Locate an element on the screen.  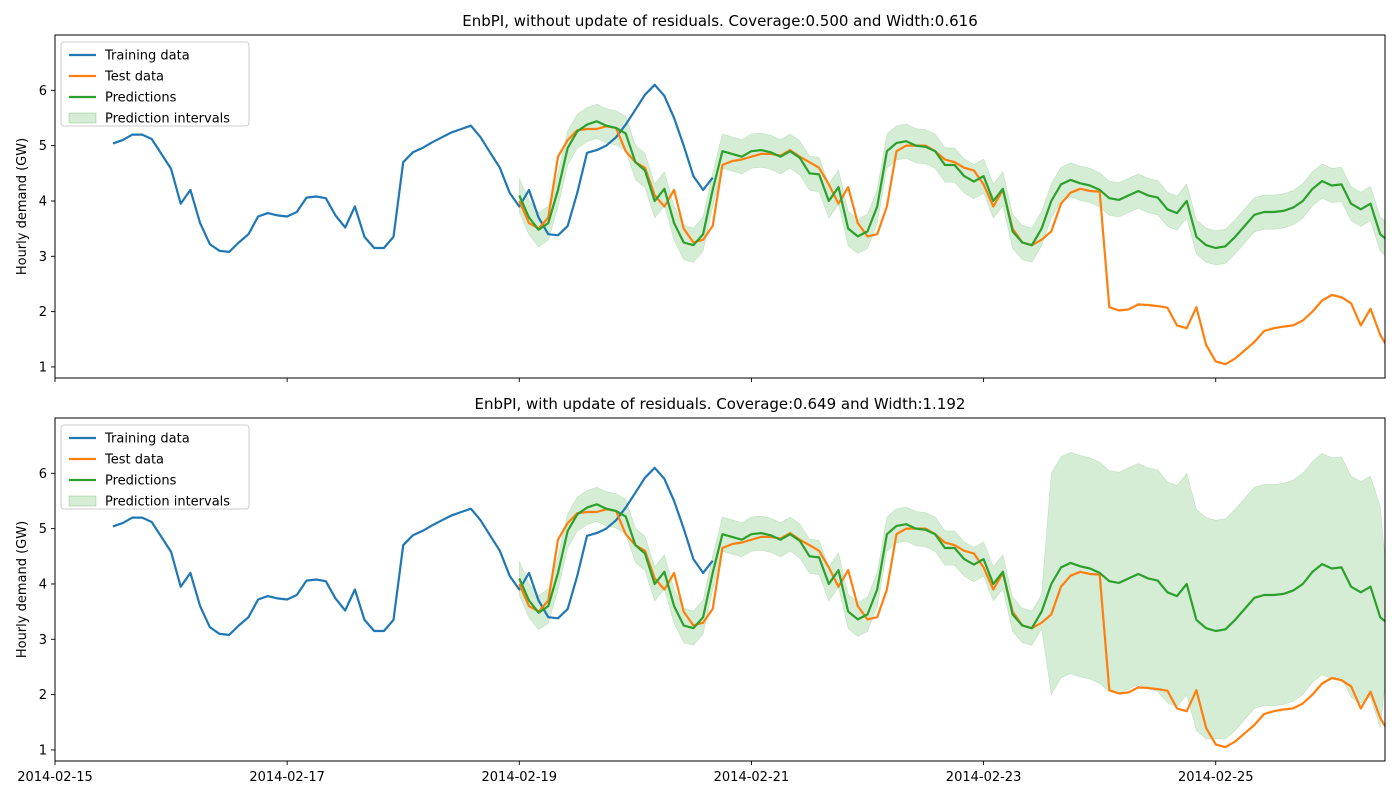
x-tick-label: 2014-02-21 is located at coordinates (752, 777).